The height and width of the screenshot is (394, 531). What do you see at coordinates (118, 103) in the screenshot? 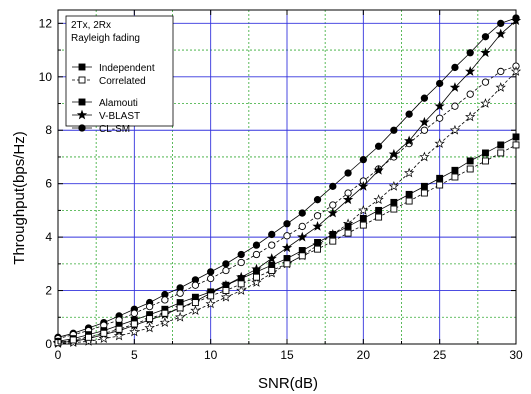
I see `legend-label: Alamouti` at bounding box center [118, 103].